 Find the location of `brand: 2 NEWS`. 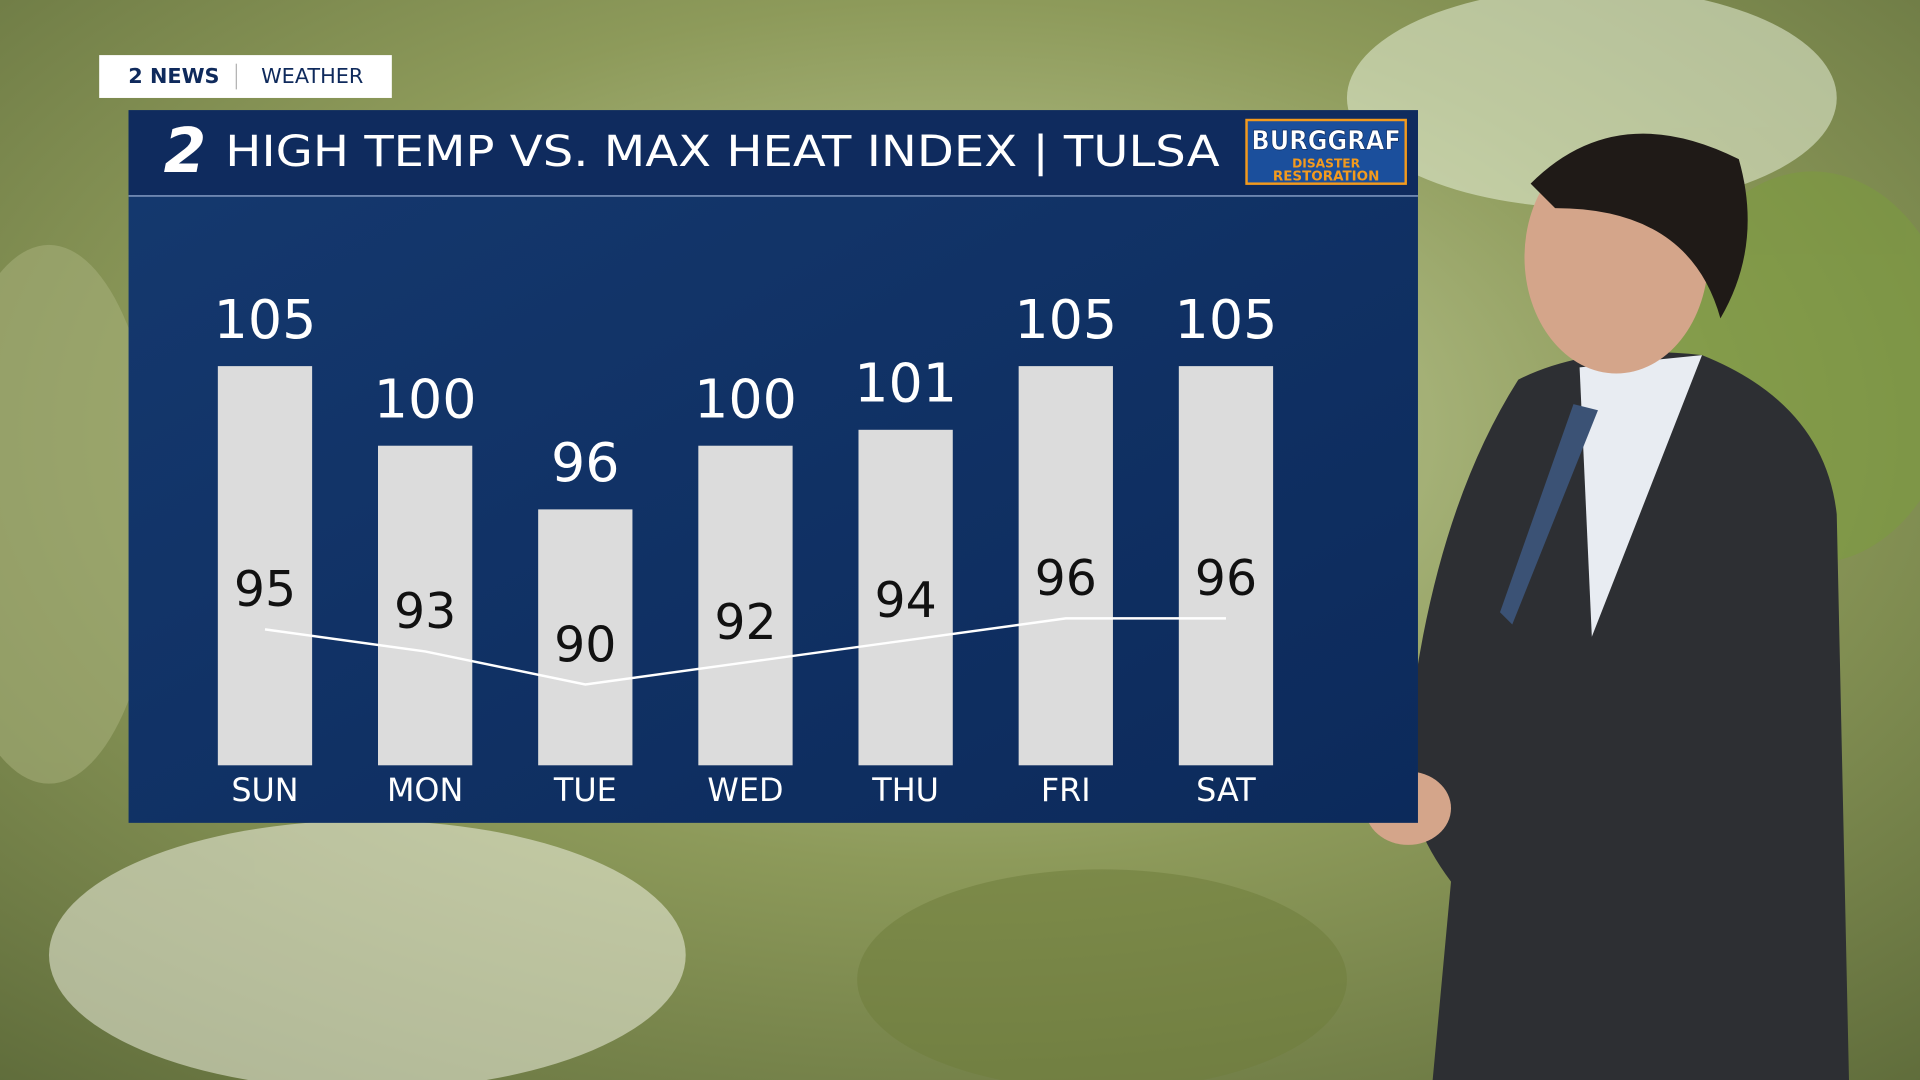

brand: 2 NEWS is located at coordinates (173, 76).